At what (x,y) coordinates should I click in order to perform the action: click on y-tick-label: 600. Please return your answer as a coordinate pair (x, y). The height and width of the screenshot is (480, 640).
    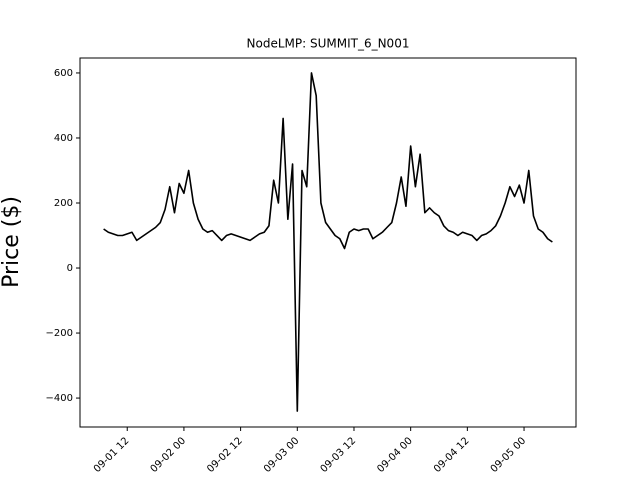
    Looking at the image, I should click on (63, 73).